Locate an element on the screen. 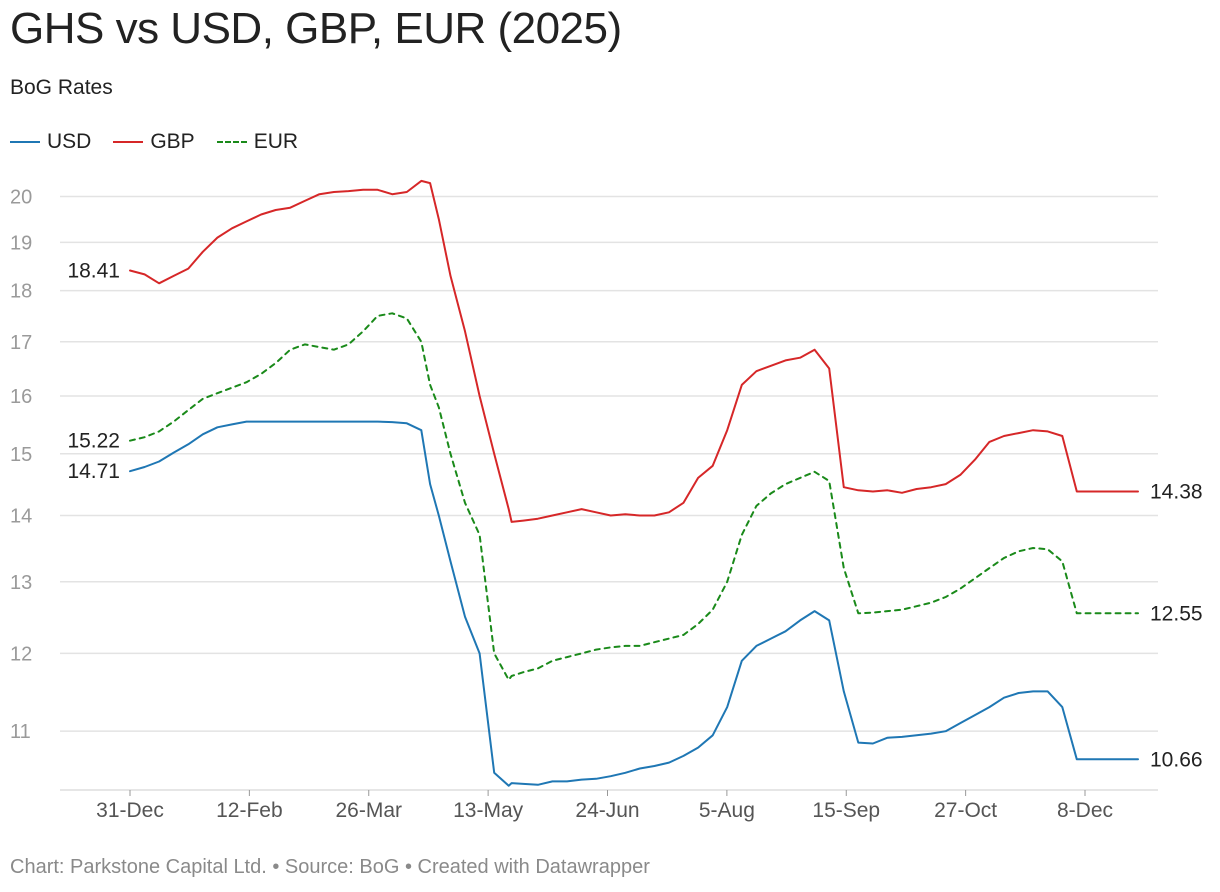  y-tick-label: 15 is located at coordinates (21, 455).